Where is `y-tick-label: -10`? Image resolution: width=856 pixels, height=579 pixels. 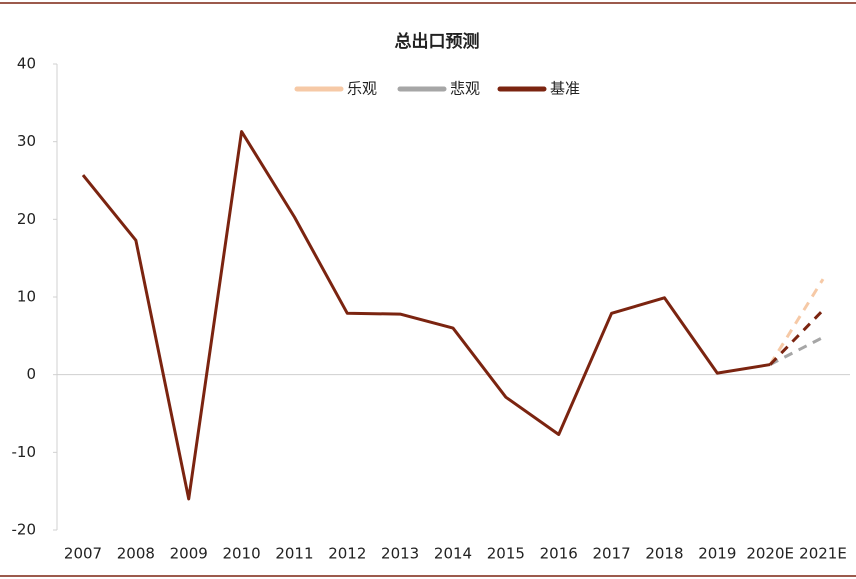
y-tick-label: -10 is located at coordinates (24, 452).